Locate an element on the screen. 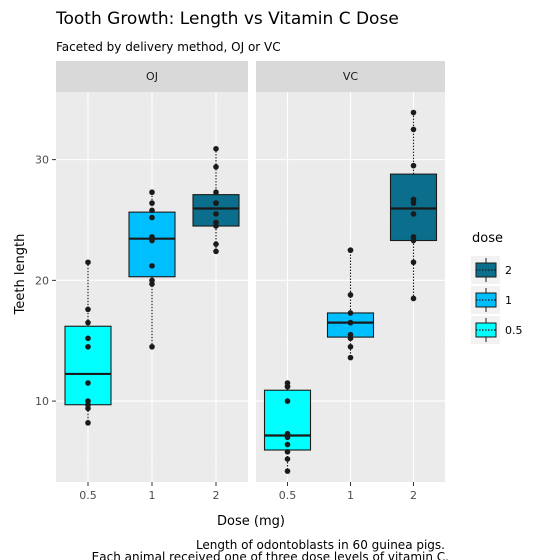 This screenshot has width=540, height=560. legend-label: 0.5 is located at coordinates (514, 330).